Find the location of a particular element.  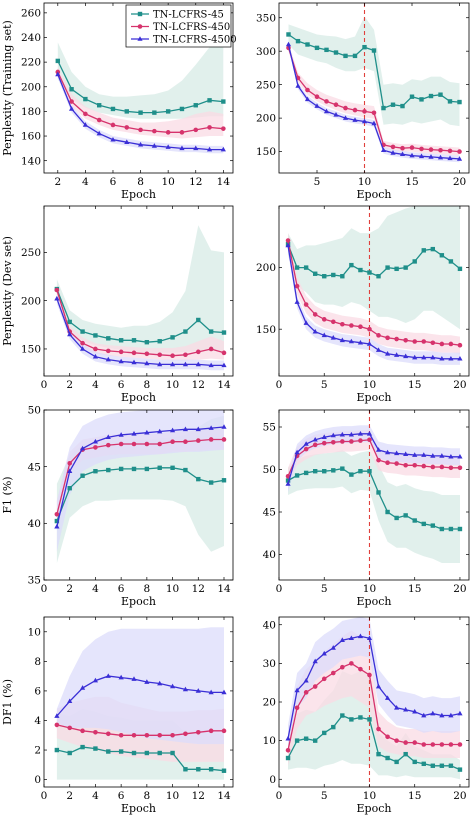

x-tick-label: 15 is located at coordinates (414, 589).